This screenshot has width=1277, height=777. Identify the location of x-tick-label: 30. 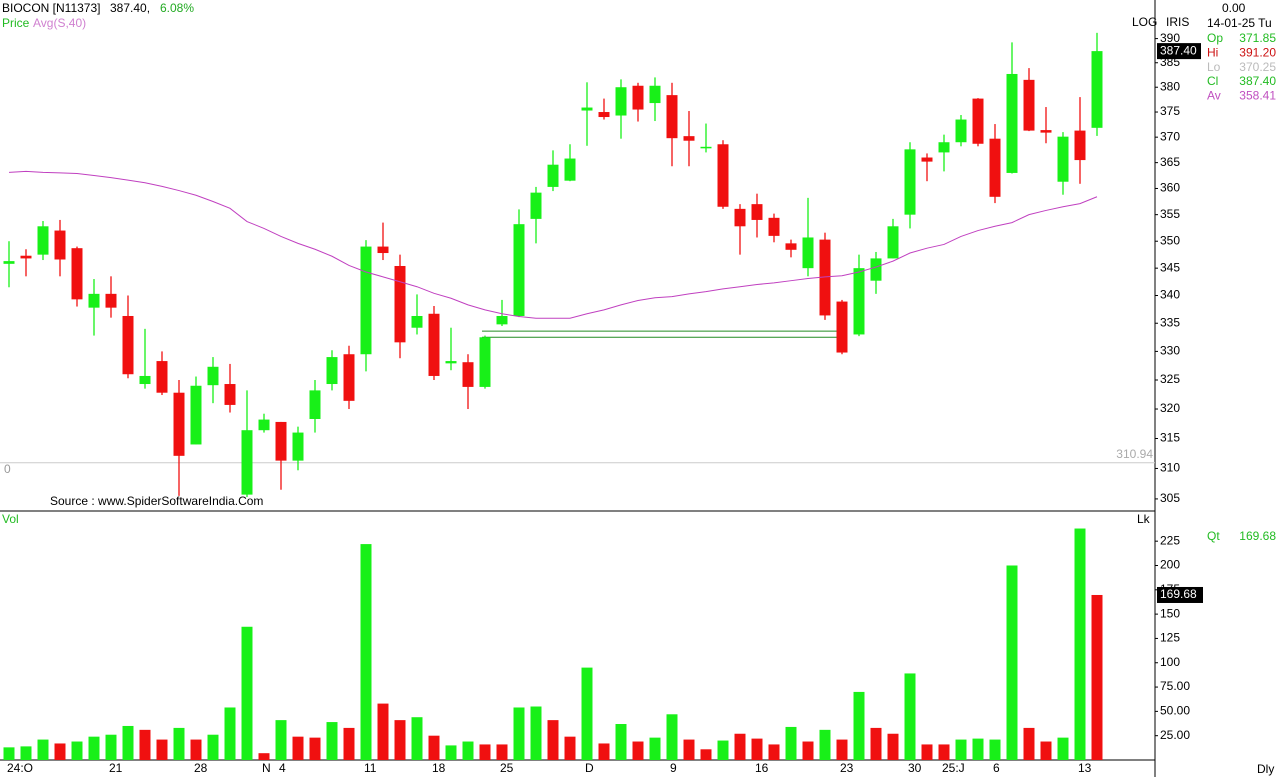
(915, 768).